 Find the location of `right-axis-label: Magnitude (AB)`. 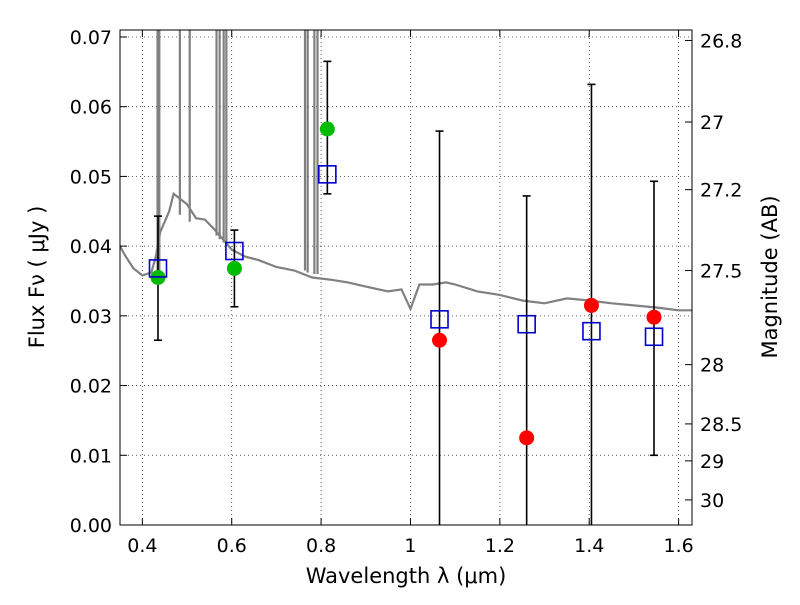

right-axis-label: Magnitude (AB) is located at coordinates (770, 276).